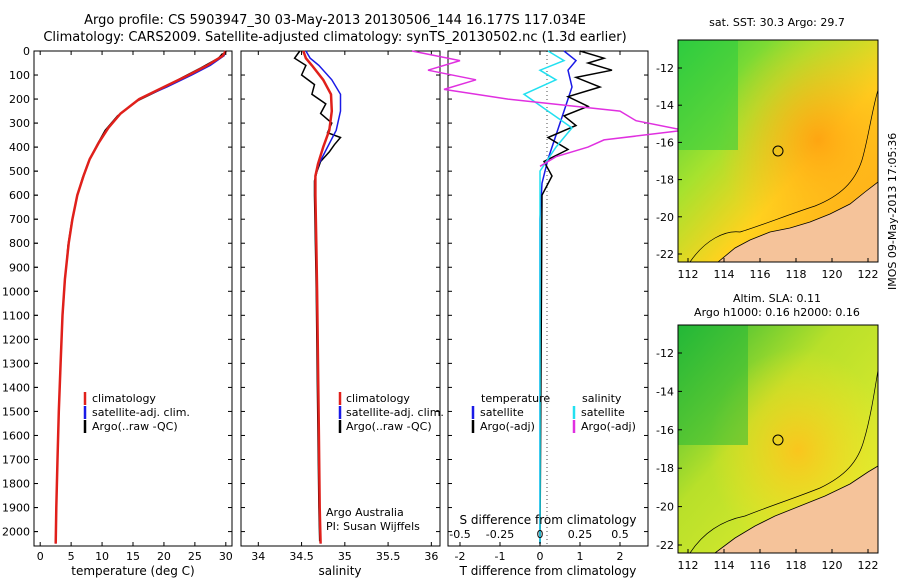 The image size is (900, 580). What do you see at coordinates (620, 556) in the screenshot?
I see `x-tick-label: 2` at bounding box center [620, 556].